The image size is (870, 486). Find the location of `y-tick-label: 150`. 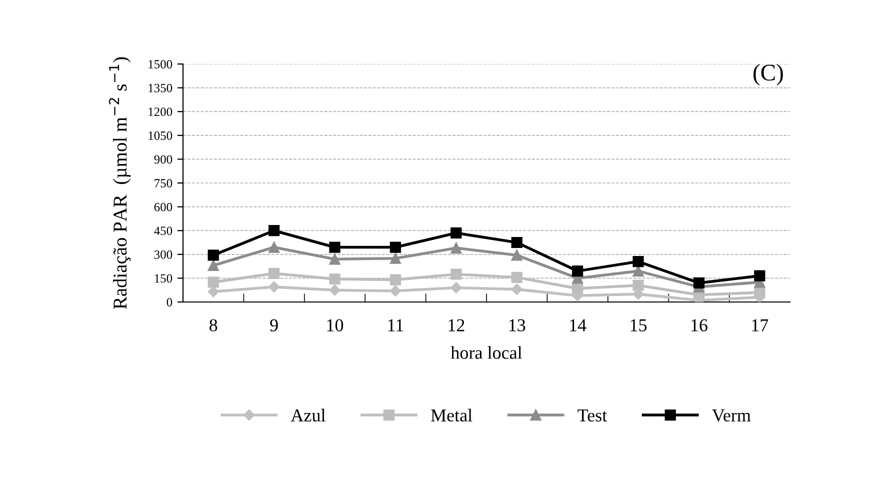

y-tick-label: 150 is located at coordinates (163, 278).